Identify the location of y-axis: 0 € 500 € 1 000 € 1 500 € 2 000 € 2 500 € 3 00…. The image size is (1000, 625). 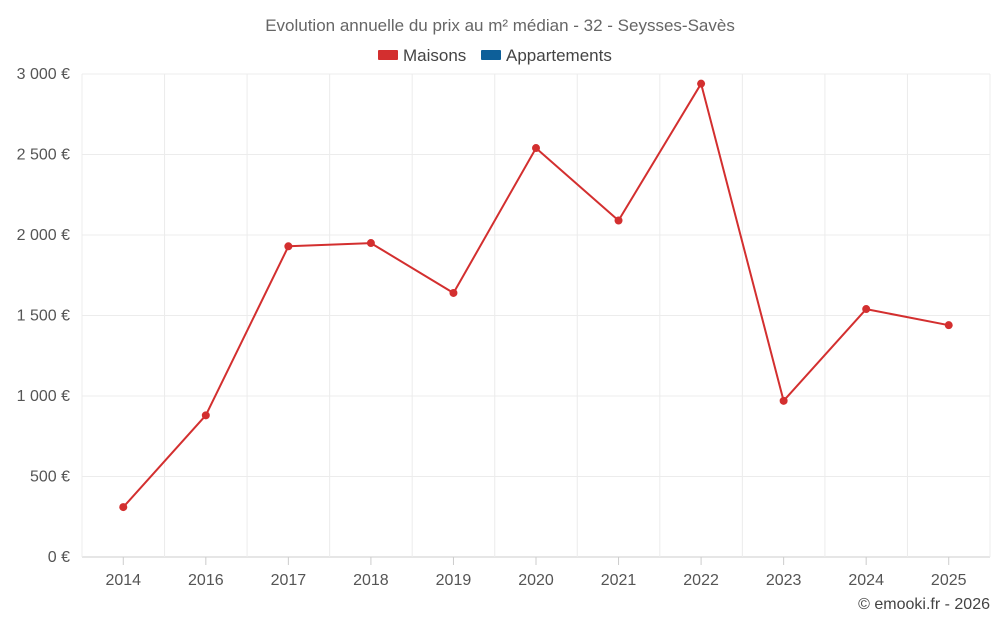
(43, 316).